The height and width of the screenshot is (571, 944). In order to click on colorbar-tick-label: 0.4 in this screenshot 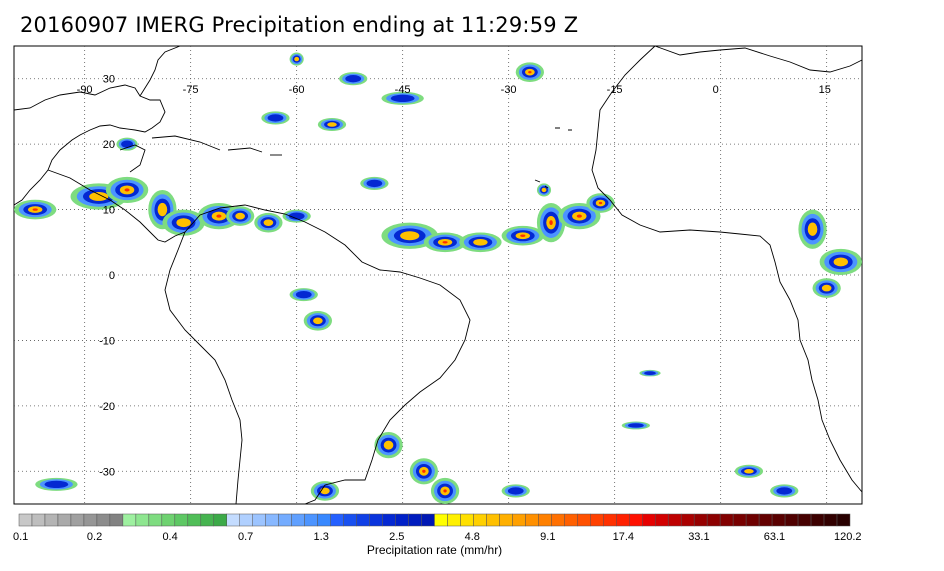, I will do `click(169, 537)`.